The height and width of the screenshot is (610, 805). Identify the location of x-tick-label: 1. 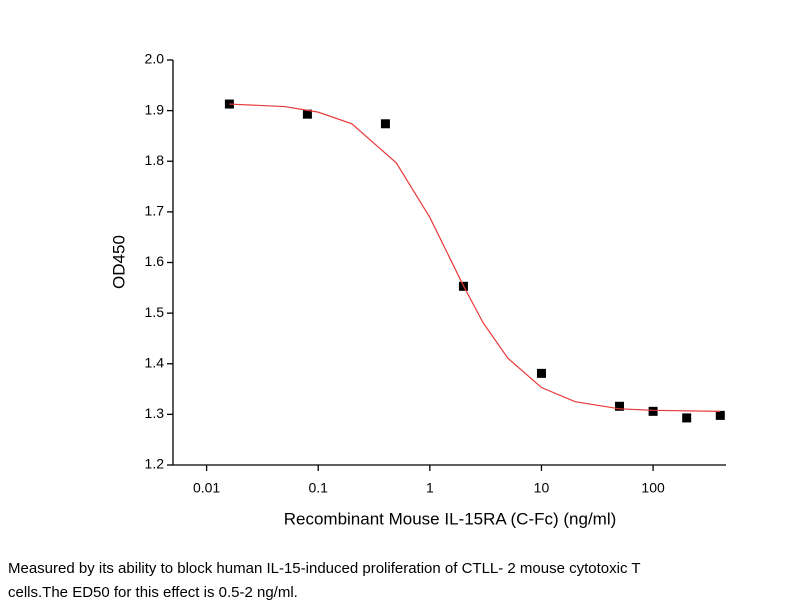
(430, 488).